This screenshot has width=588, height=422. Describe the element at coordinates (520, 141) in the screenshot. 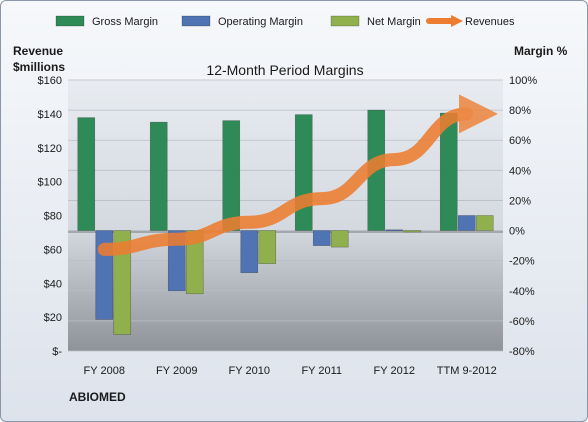

I see `right-tick-label: 60%` at that location.